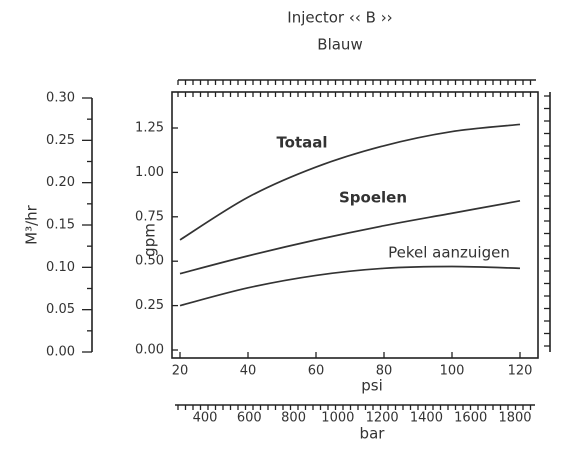 This screenshot has width=563, height=457. Describe the element at coordinates (316, 371) in the screenshot. I see `x-tick-label: 60` at that location.